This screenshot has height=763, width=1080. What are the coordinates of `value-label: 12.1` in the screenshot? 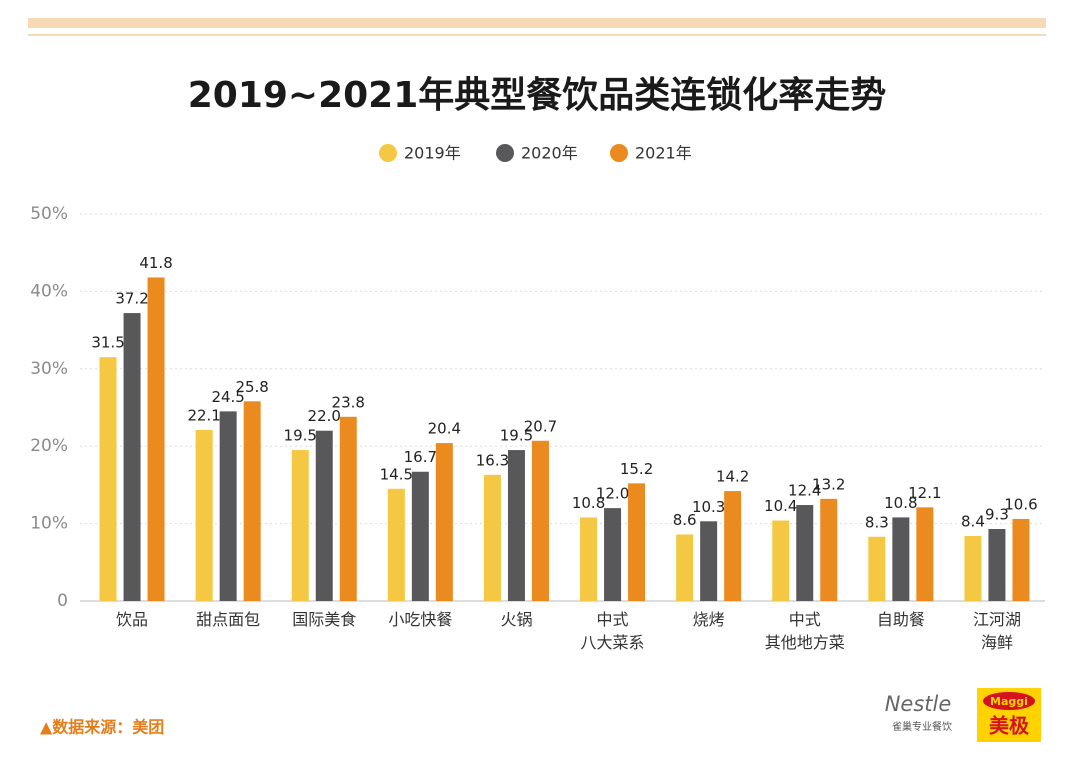 It's located at (924, 493).